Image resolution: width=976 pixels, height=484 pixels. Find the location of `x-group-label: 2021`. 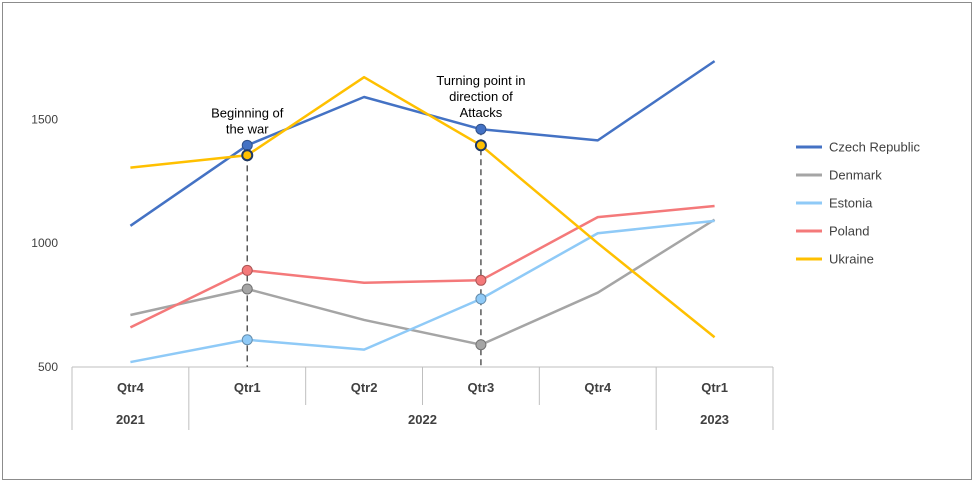

x-group-label: 2021 is located at coordinates (130, 419).